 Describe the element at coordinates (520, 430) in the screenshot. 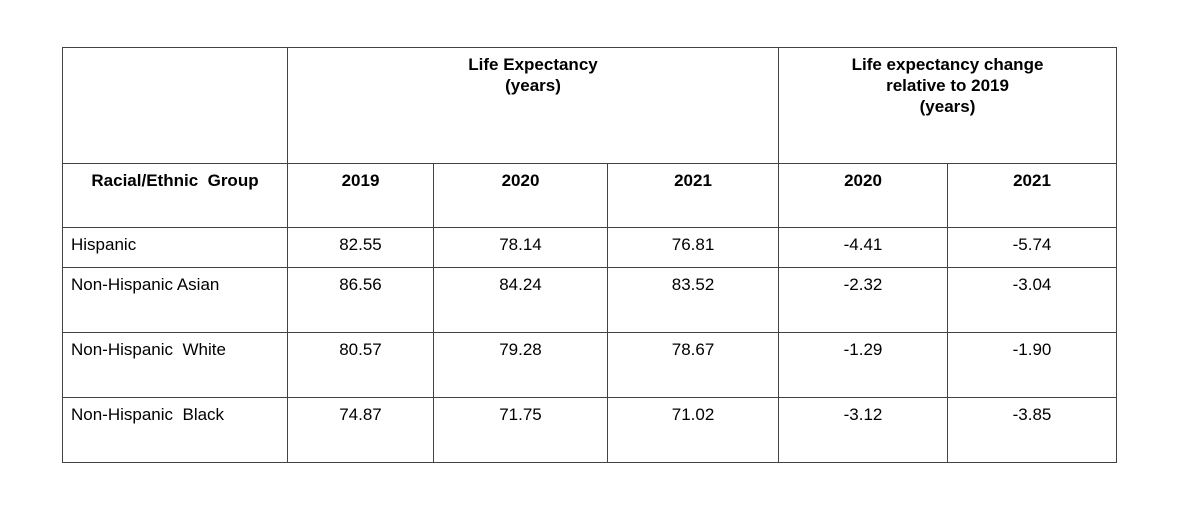

I see `cell-nh-black-le-2020: 71.75` at that location.